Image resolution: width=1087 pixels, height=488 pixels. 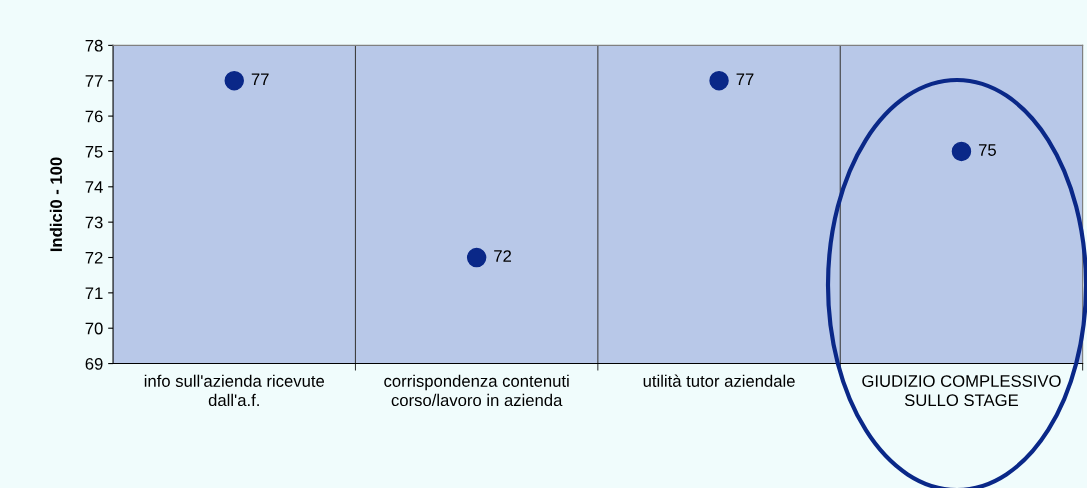 I want to click on x-tick-label: GIUDIZIO COMPLESSIVO SULLO STAGE, so click(x=961, y=391).